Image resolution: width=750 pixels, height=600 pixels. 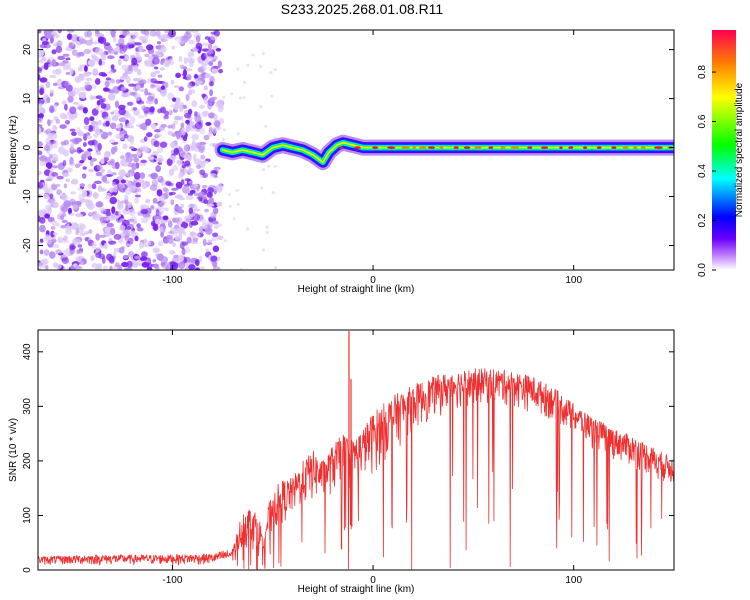 What do you see at coordinates (27, 406) in the screenshot?
I see `y-tick-label: 300` at bounding box center [27, 406].